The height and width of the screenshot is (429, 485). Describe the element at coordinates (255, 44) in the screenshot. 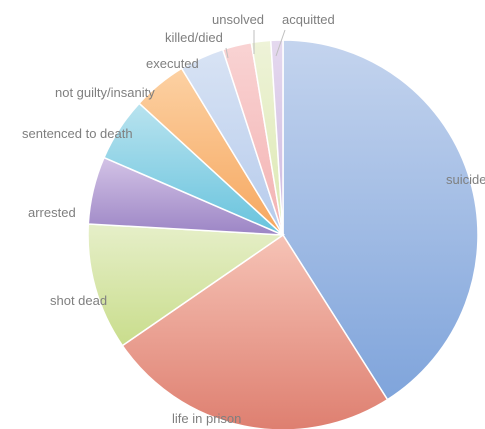

I see `label-leaders` at that location.